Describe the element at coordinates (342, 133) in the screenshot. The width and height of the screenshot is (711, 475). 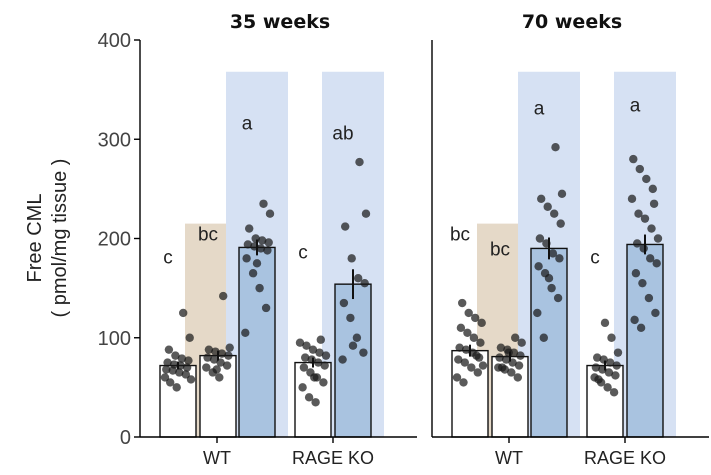
I see `significance-letter: ab` at that location.